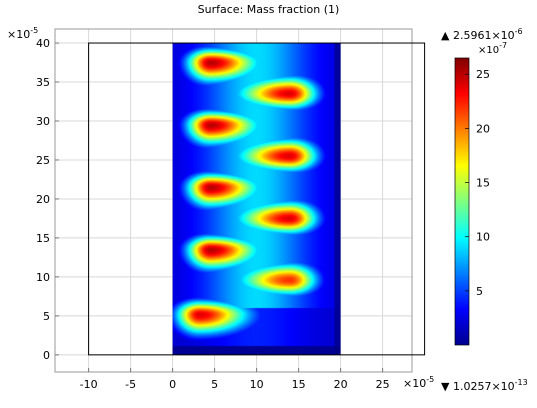 The image size is (537, 408). Describe the element at coordinates (214, 384) in the screenshot. I see `x-tick-label: 5` at that location.